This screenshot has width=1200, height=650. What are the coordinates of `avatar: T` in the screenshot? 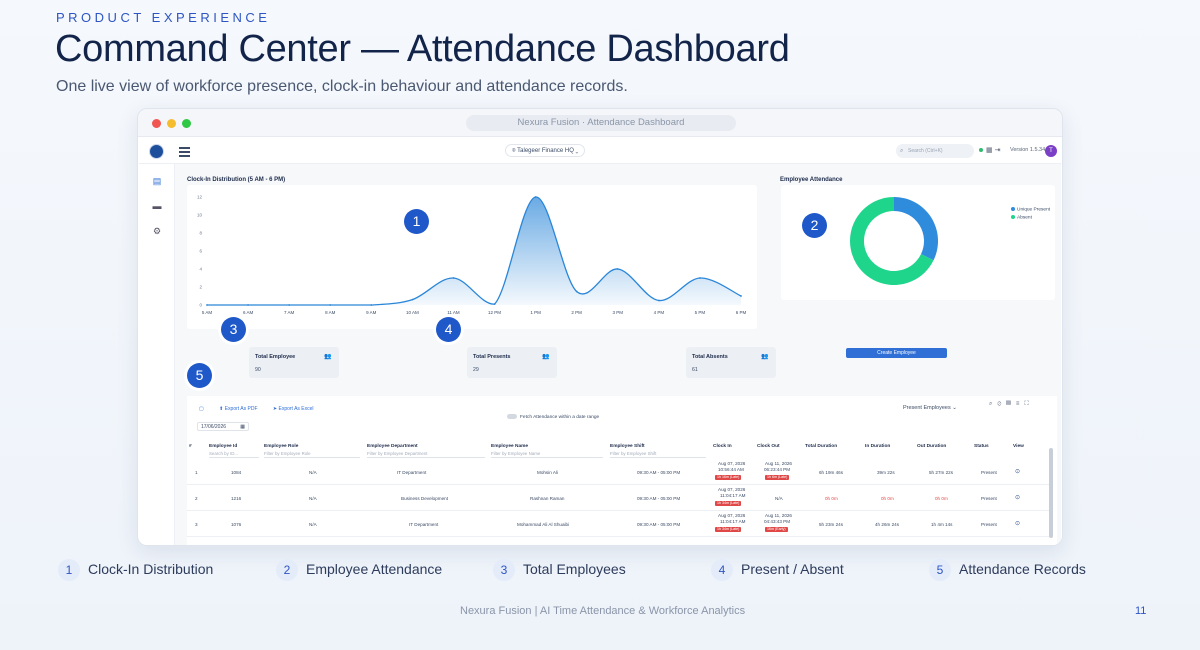 It's located at (1051, 151).